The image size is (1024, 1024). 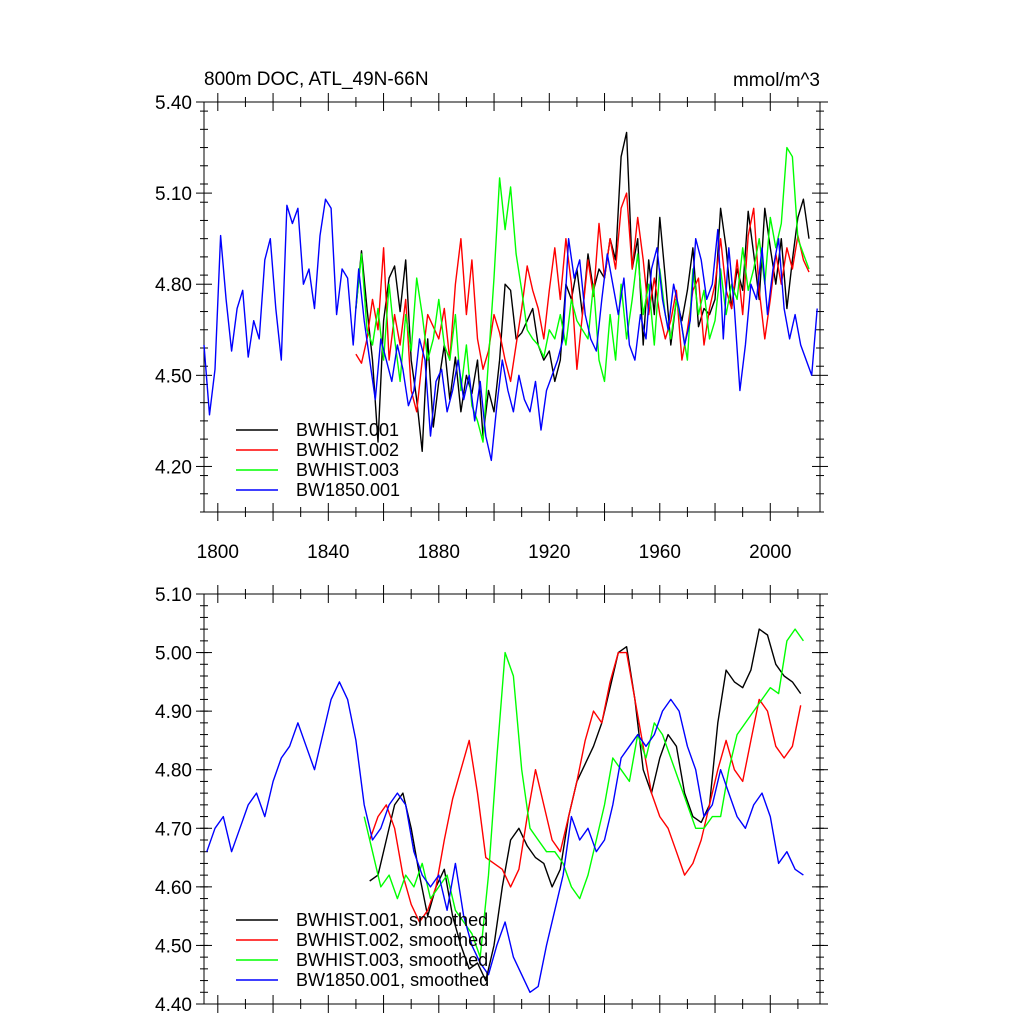 I want to click on bottom-y-tick-label: 5.00, so click(x=173, y=654).